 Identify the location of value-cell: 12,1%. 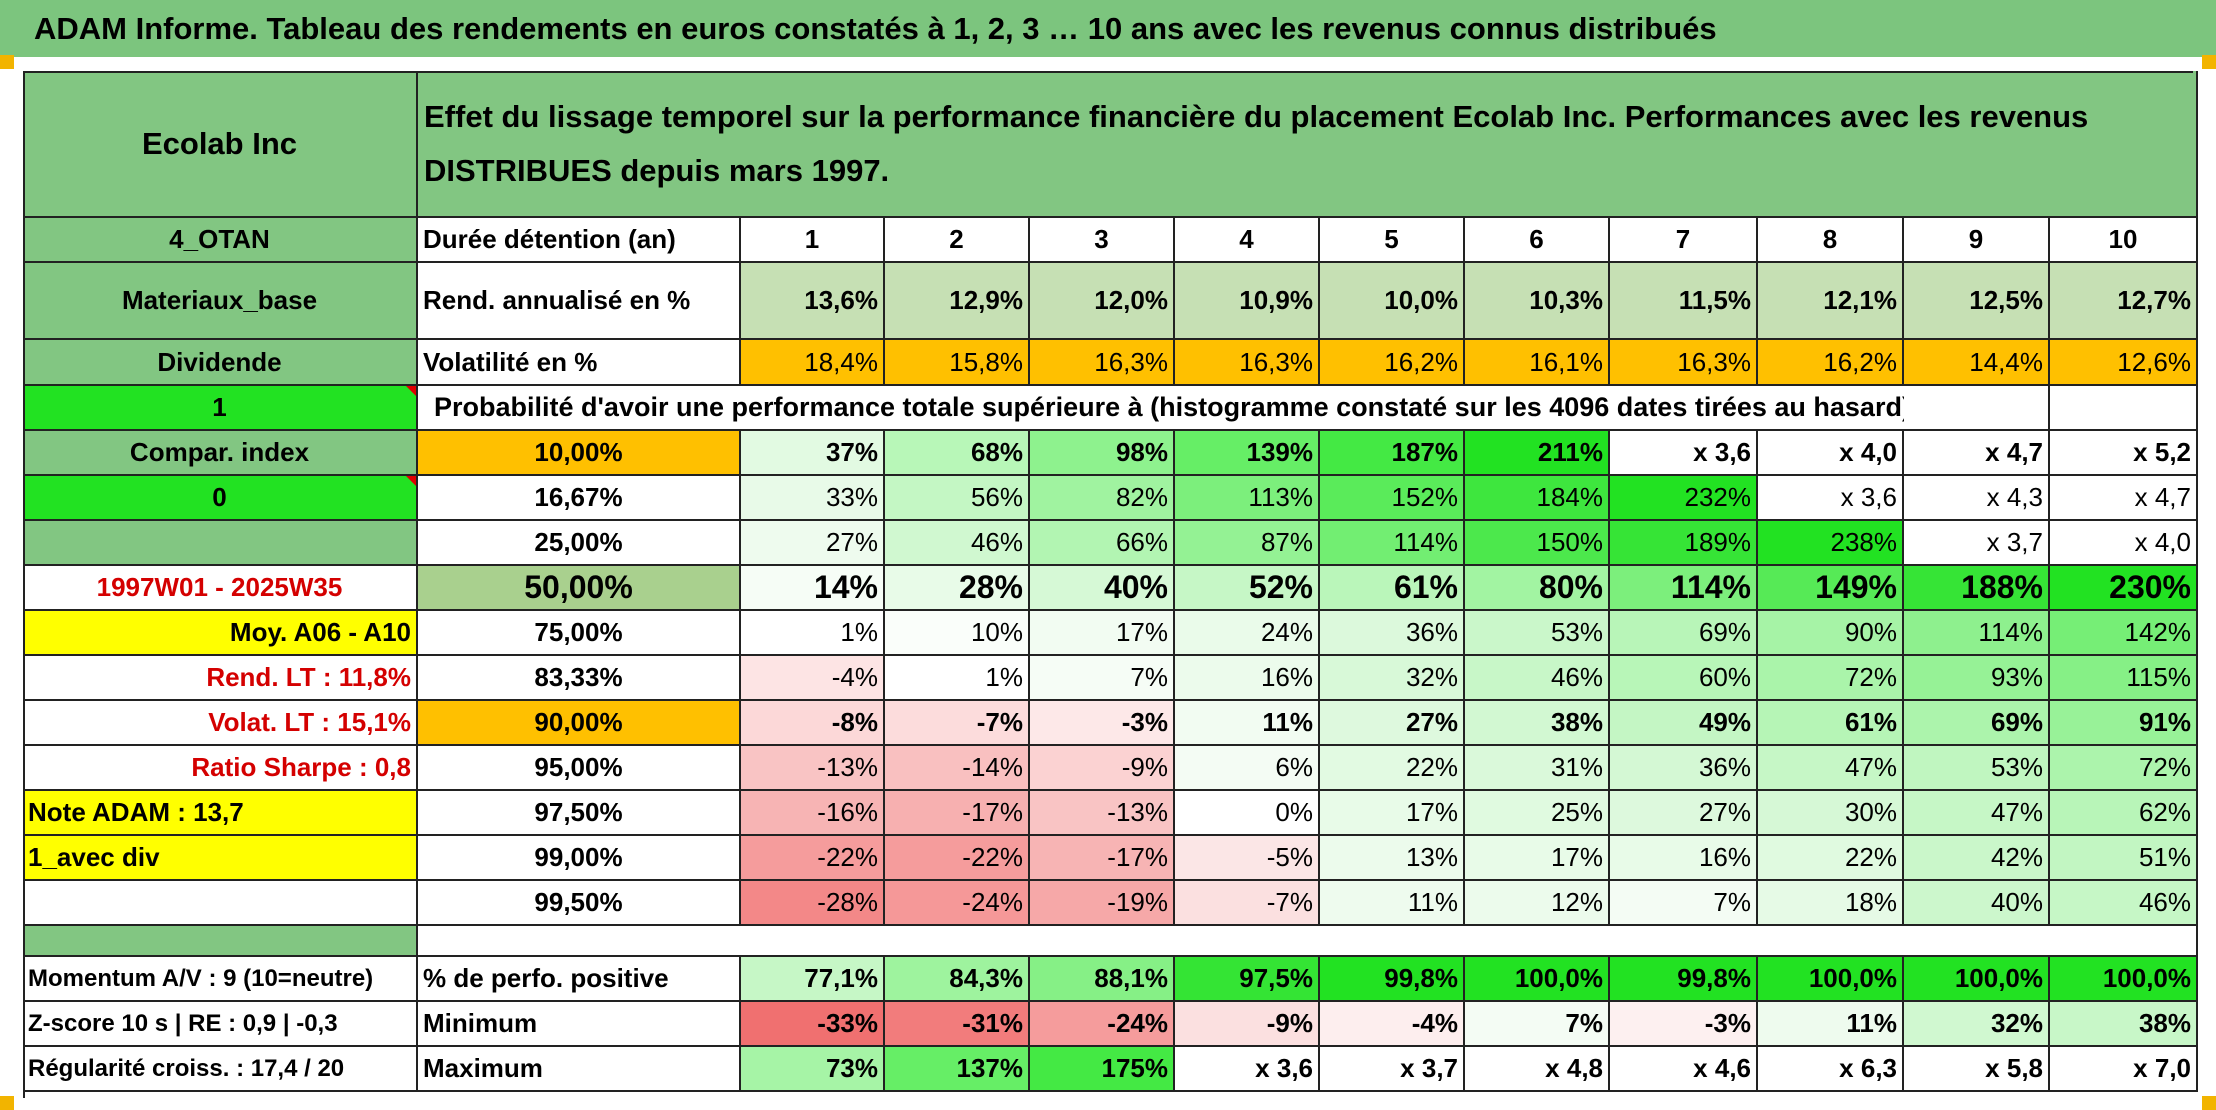
(1831, 301).